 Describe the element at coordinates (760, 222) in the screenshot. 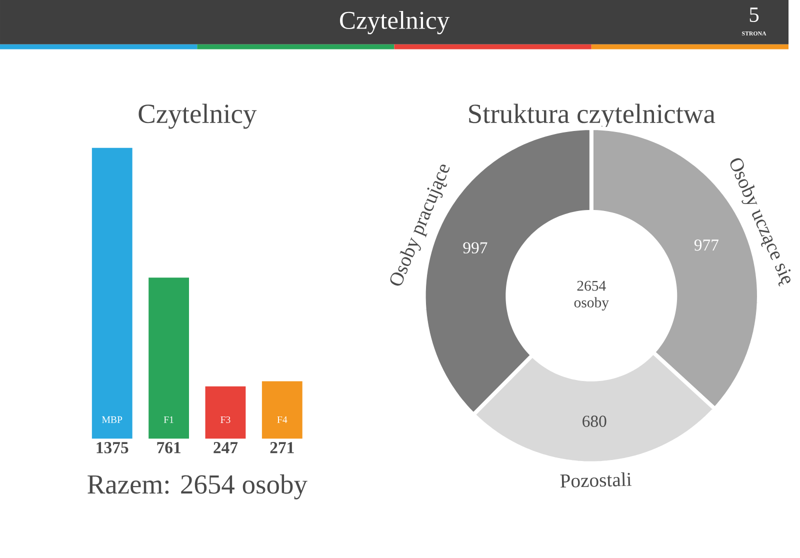

I see `slice-label: Osoby uczące się` at that location.